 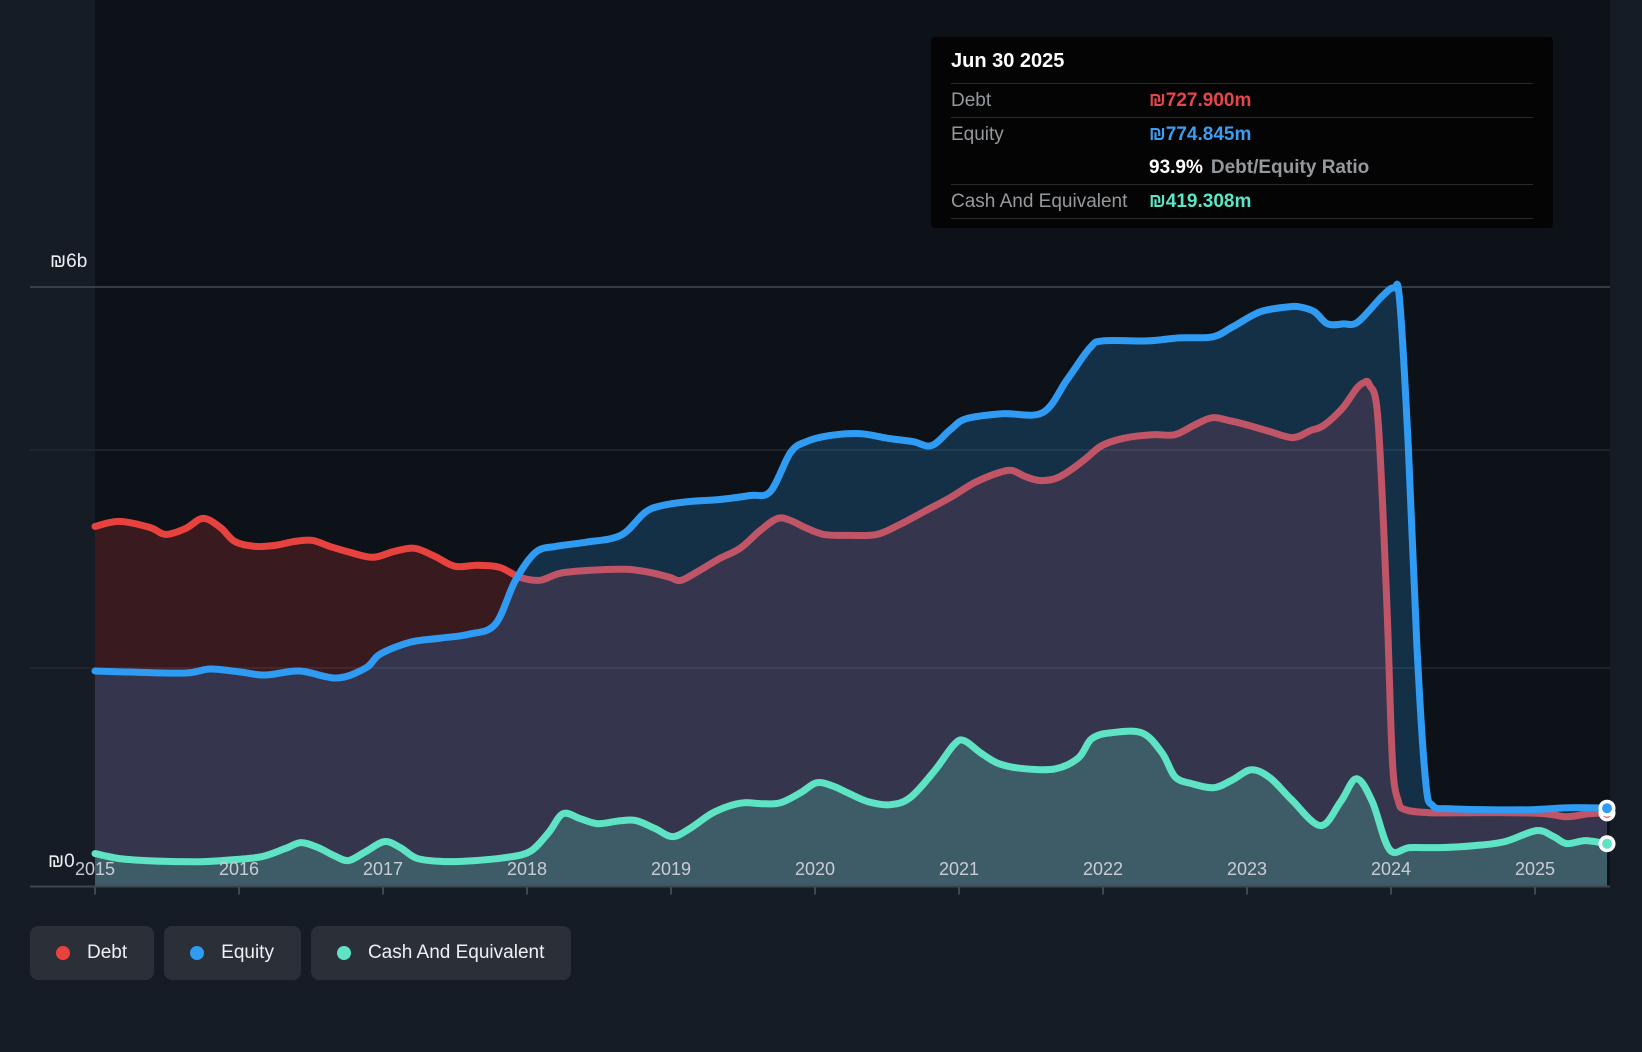 I want to click on legend-debt-label: Debt, so click(x=107, y=952).